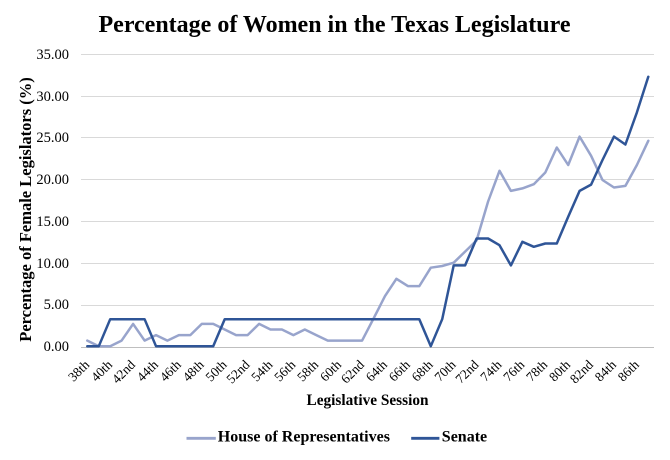 This screenshot has height=460, width=670. What do you see at coordinates (304, 437) in the screenshot?
I see `svg-text: House of Representatives` at bounding box center [304, 437].